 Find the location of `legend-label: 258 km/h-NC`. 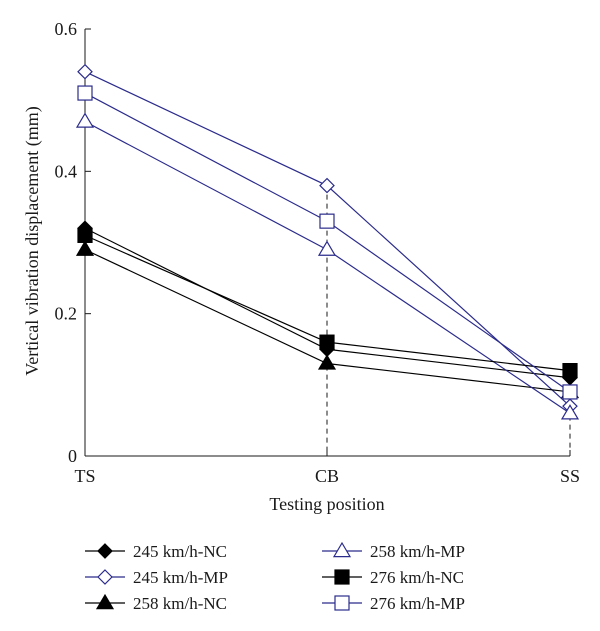

legend-label: 258 km/h-NC is located at coordinates (180, 603).